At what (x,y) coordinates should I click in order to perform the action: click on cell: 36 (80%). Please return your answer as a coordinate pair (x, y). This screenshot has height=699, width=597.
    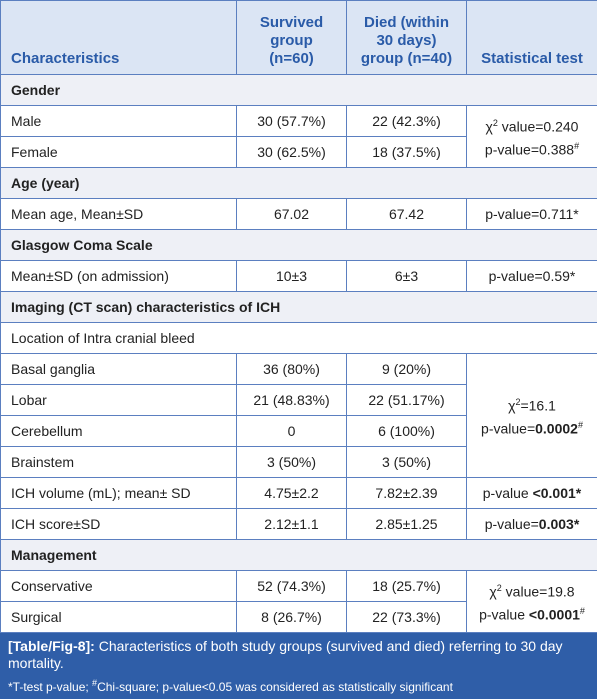
    Looking at the image, I should click on (292, 369).